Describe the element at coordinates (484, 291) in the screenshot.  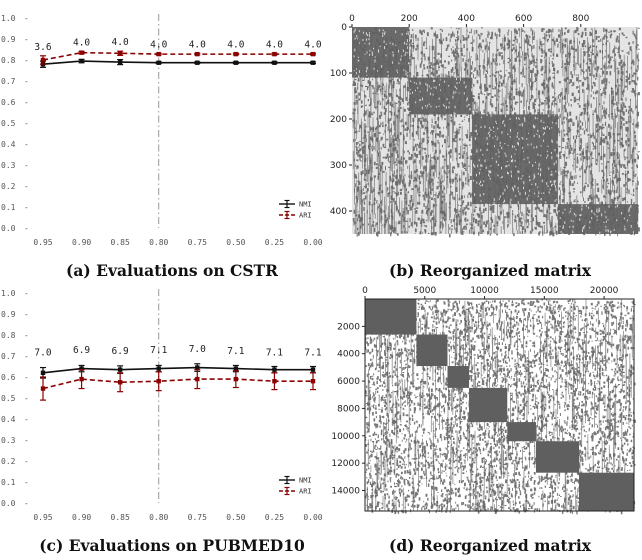
I see `x-tick-label: 10000` at that location.